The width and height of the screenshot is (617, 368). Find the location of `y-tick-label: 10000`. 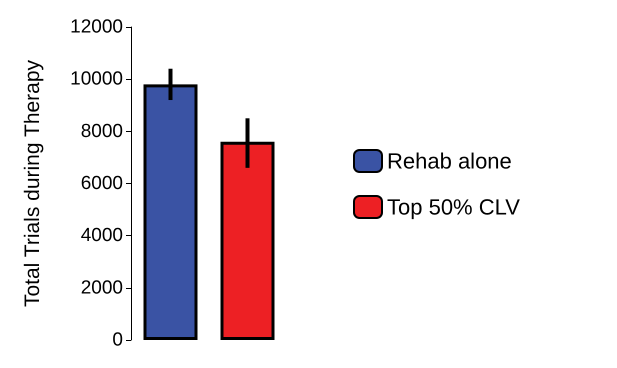

y-tick-label: 10000 is located at coordinates (96, 79).